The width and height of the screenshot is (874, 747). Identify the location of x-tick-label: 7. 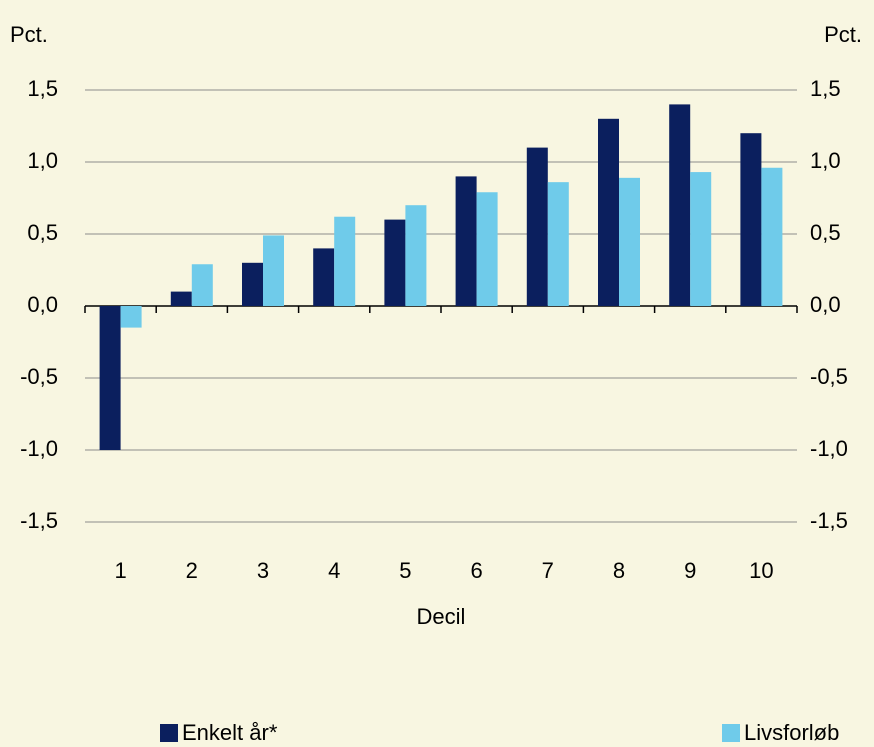
(548, 570).